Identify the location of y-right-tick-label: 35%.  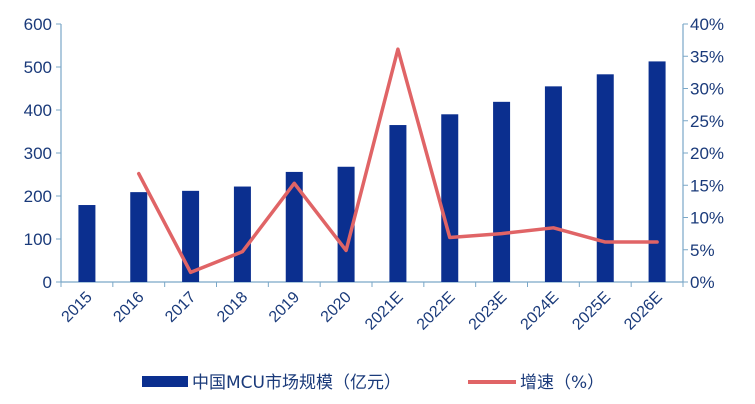
(707, 56).